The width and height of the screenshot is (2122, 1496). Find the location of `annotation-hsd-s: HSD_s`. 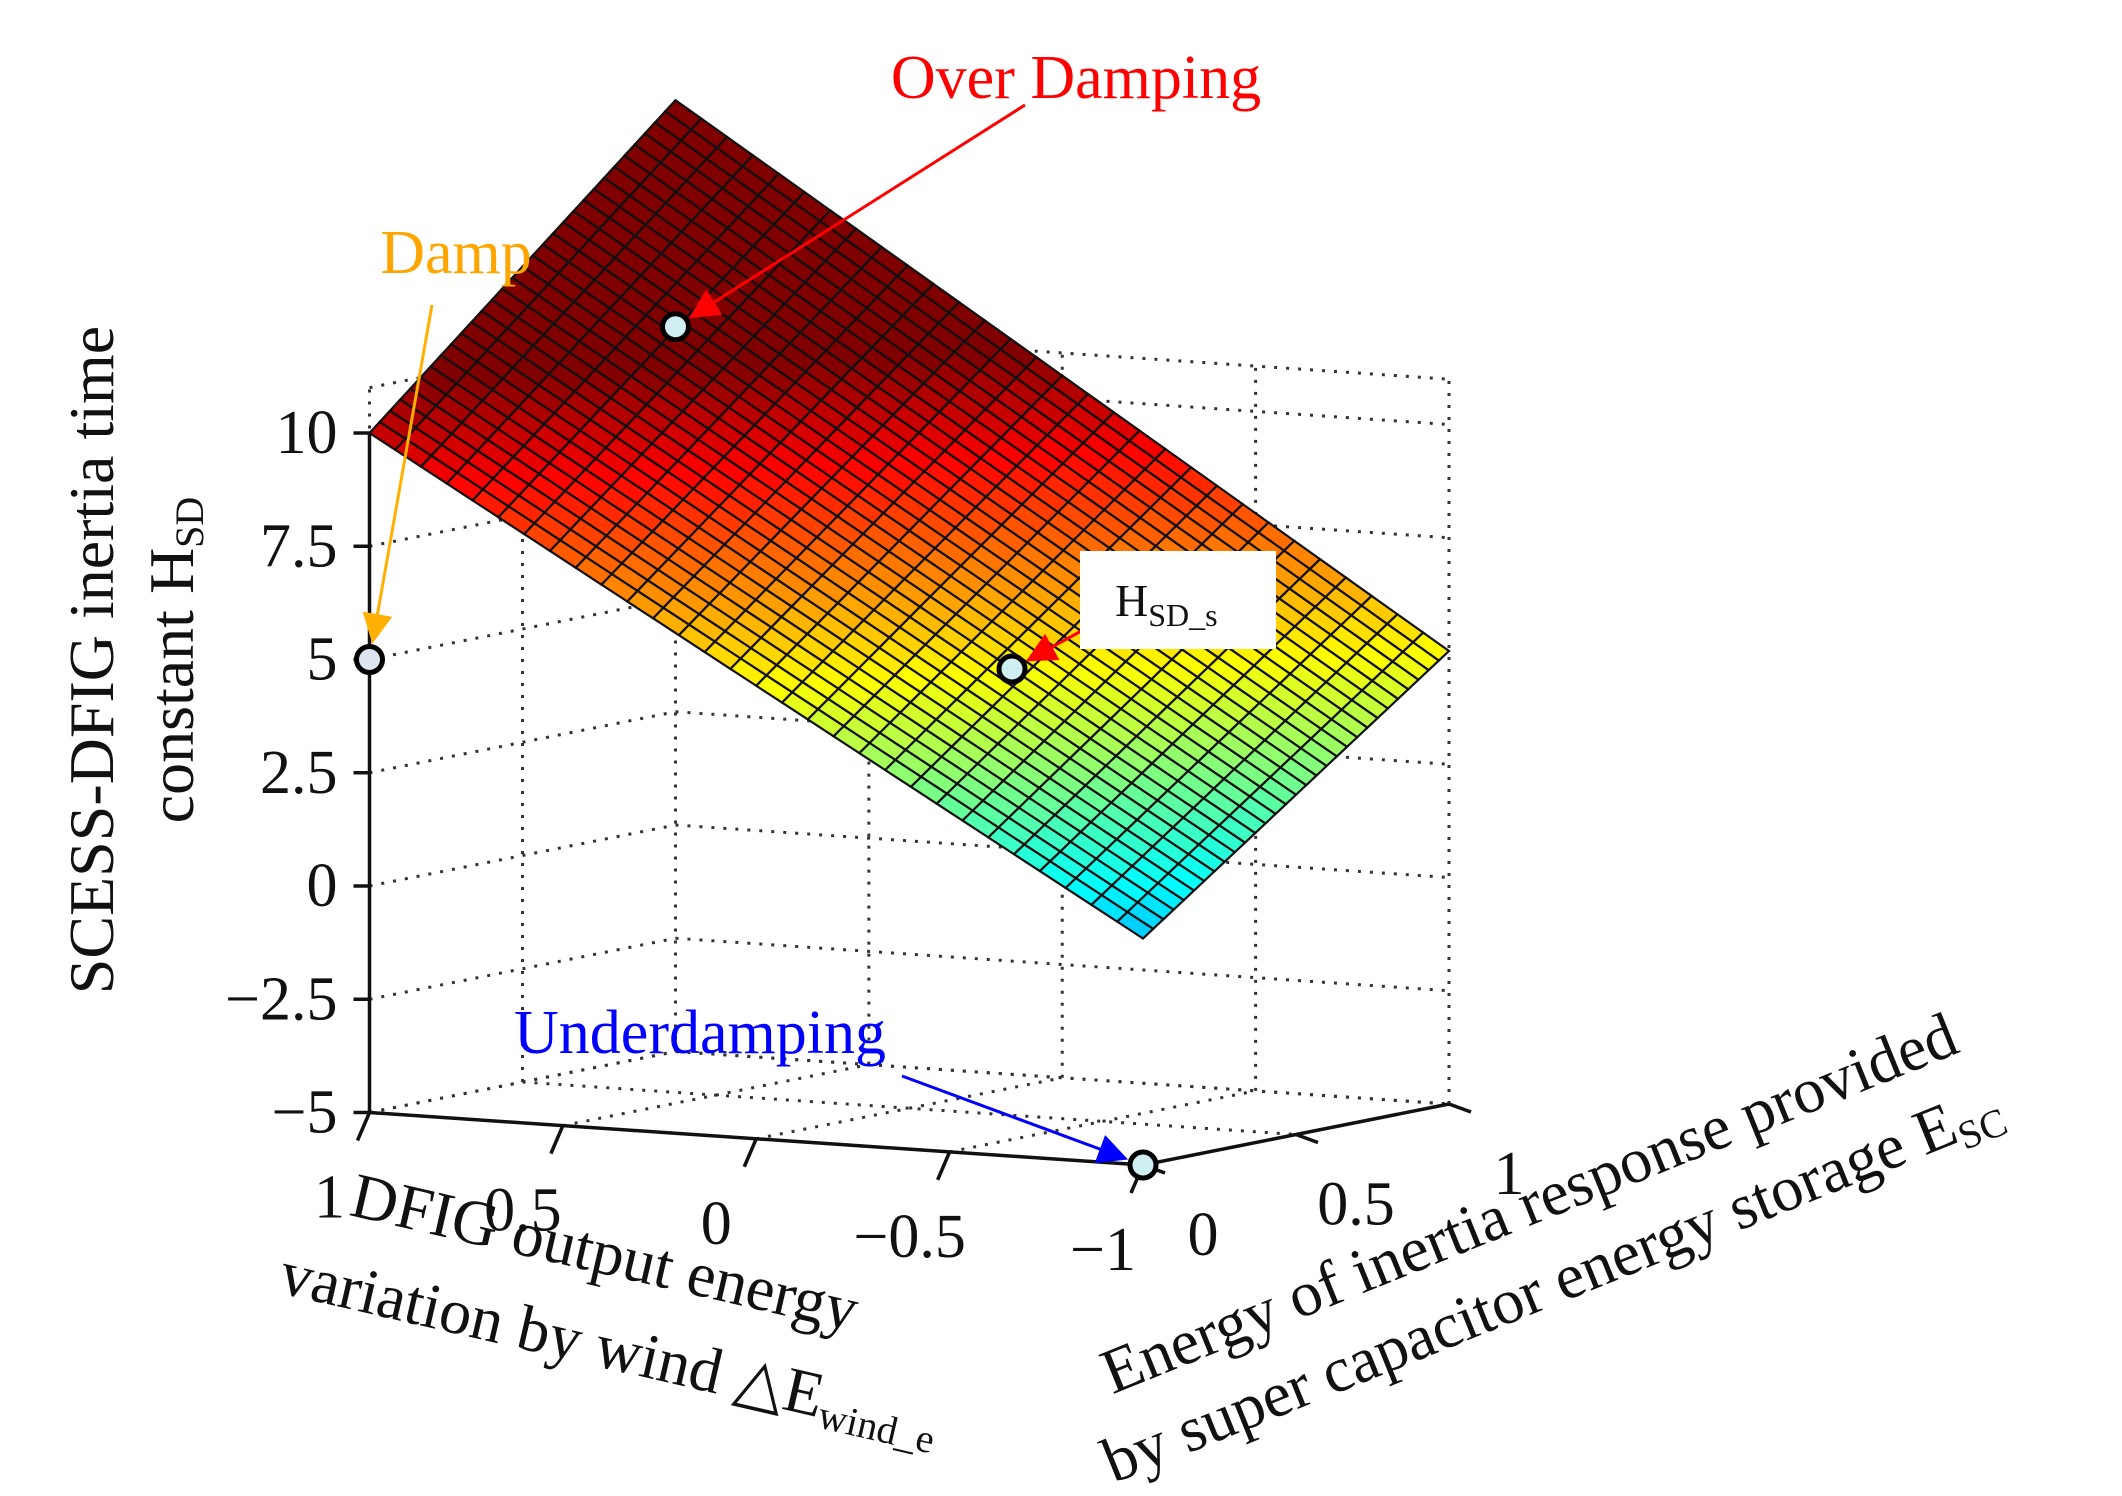

annotation-hsd-s: HSD_s is located at coordinates (1178, 600).